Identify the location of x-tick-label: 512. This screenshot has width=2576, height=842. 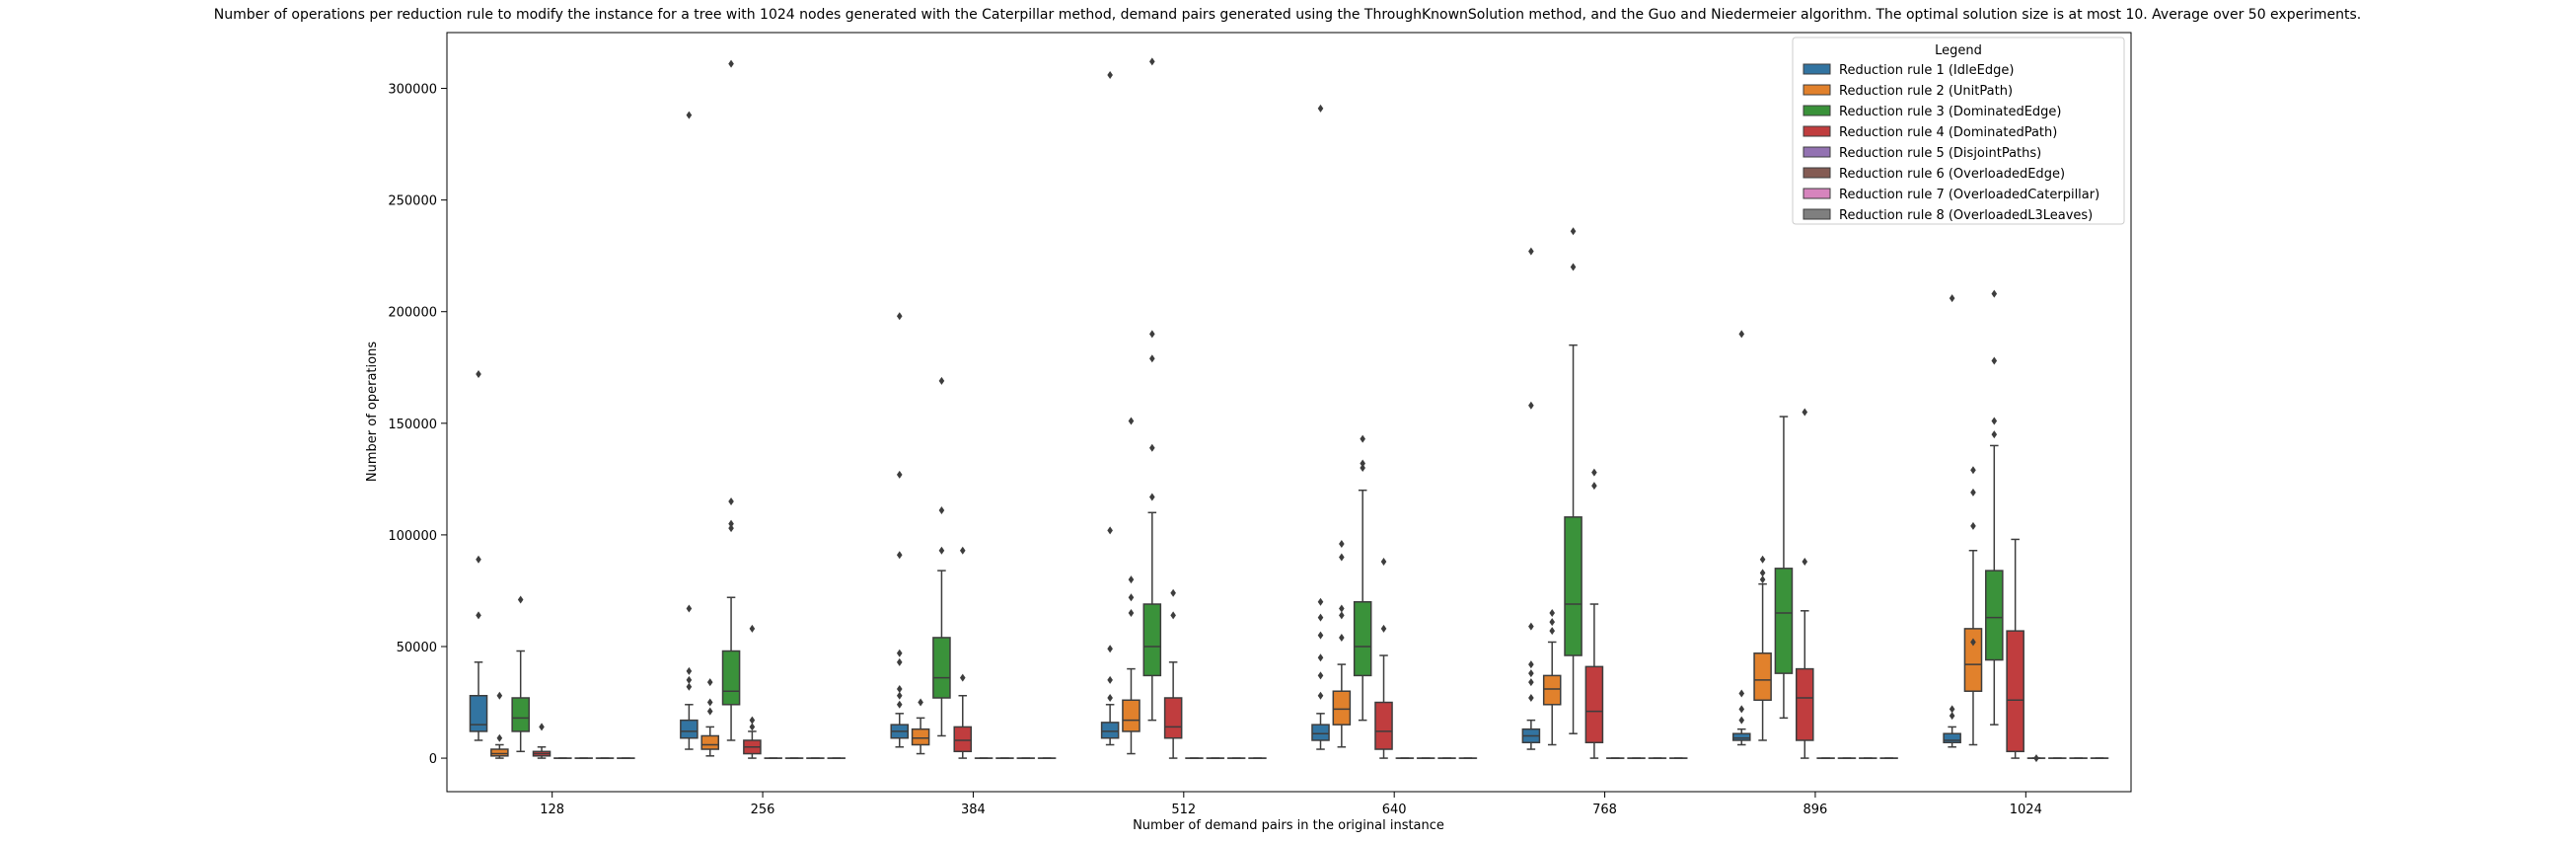
(1183, 810).